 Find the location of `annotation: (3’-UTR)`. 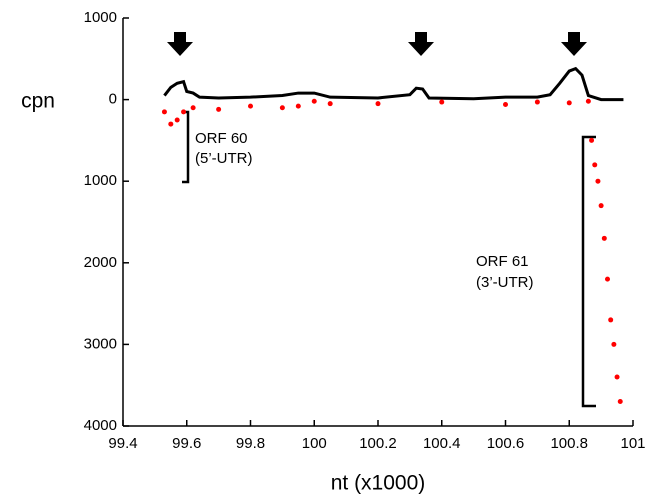

annotation: (3’-UTR) is located at coordinates (505, 282).